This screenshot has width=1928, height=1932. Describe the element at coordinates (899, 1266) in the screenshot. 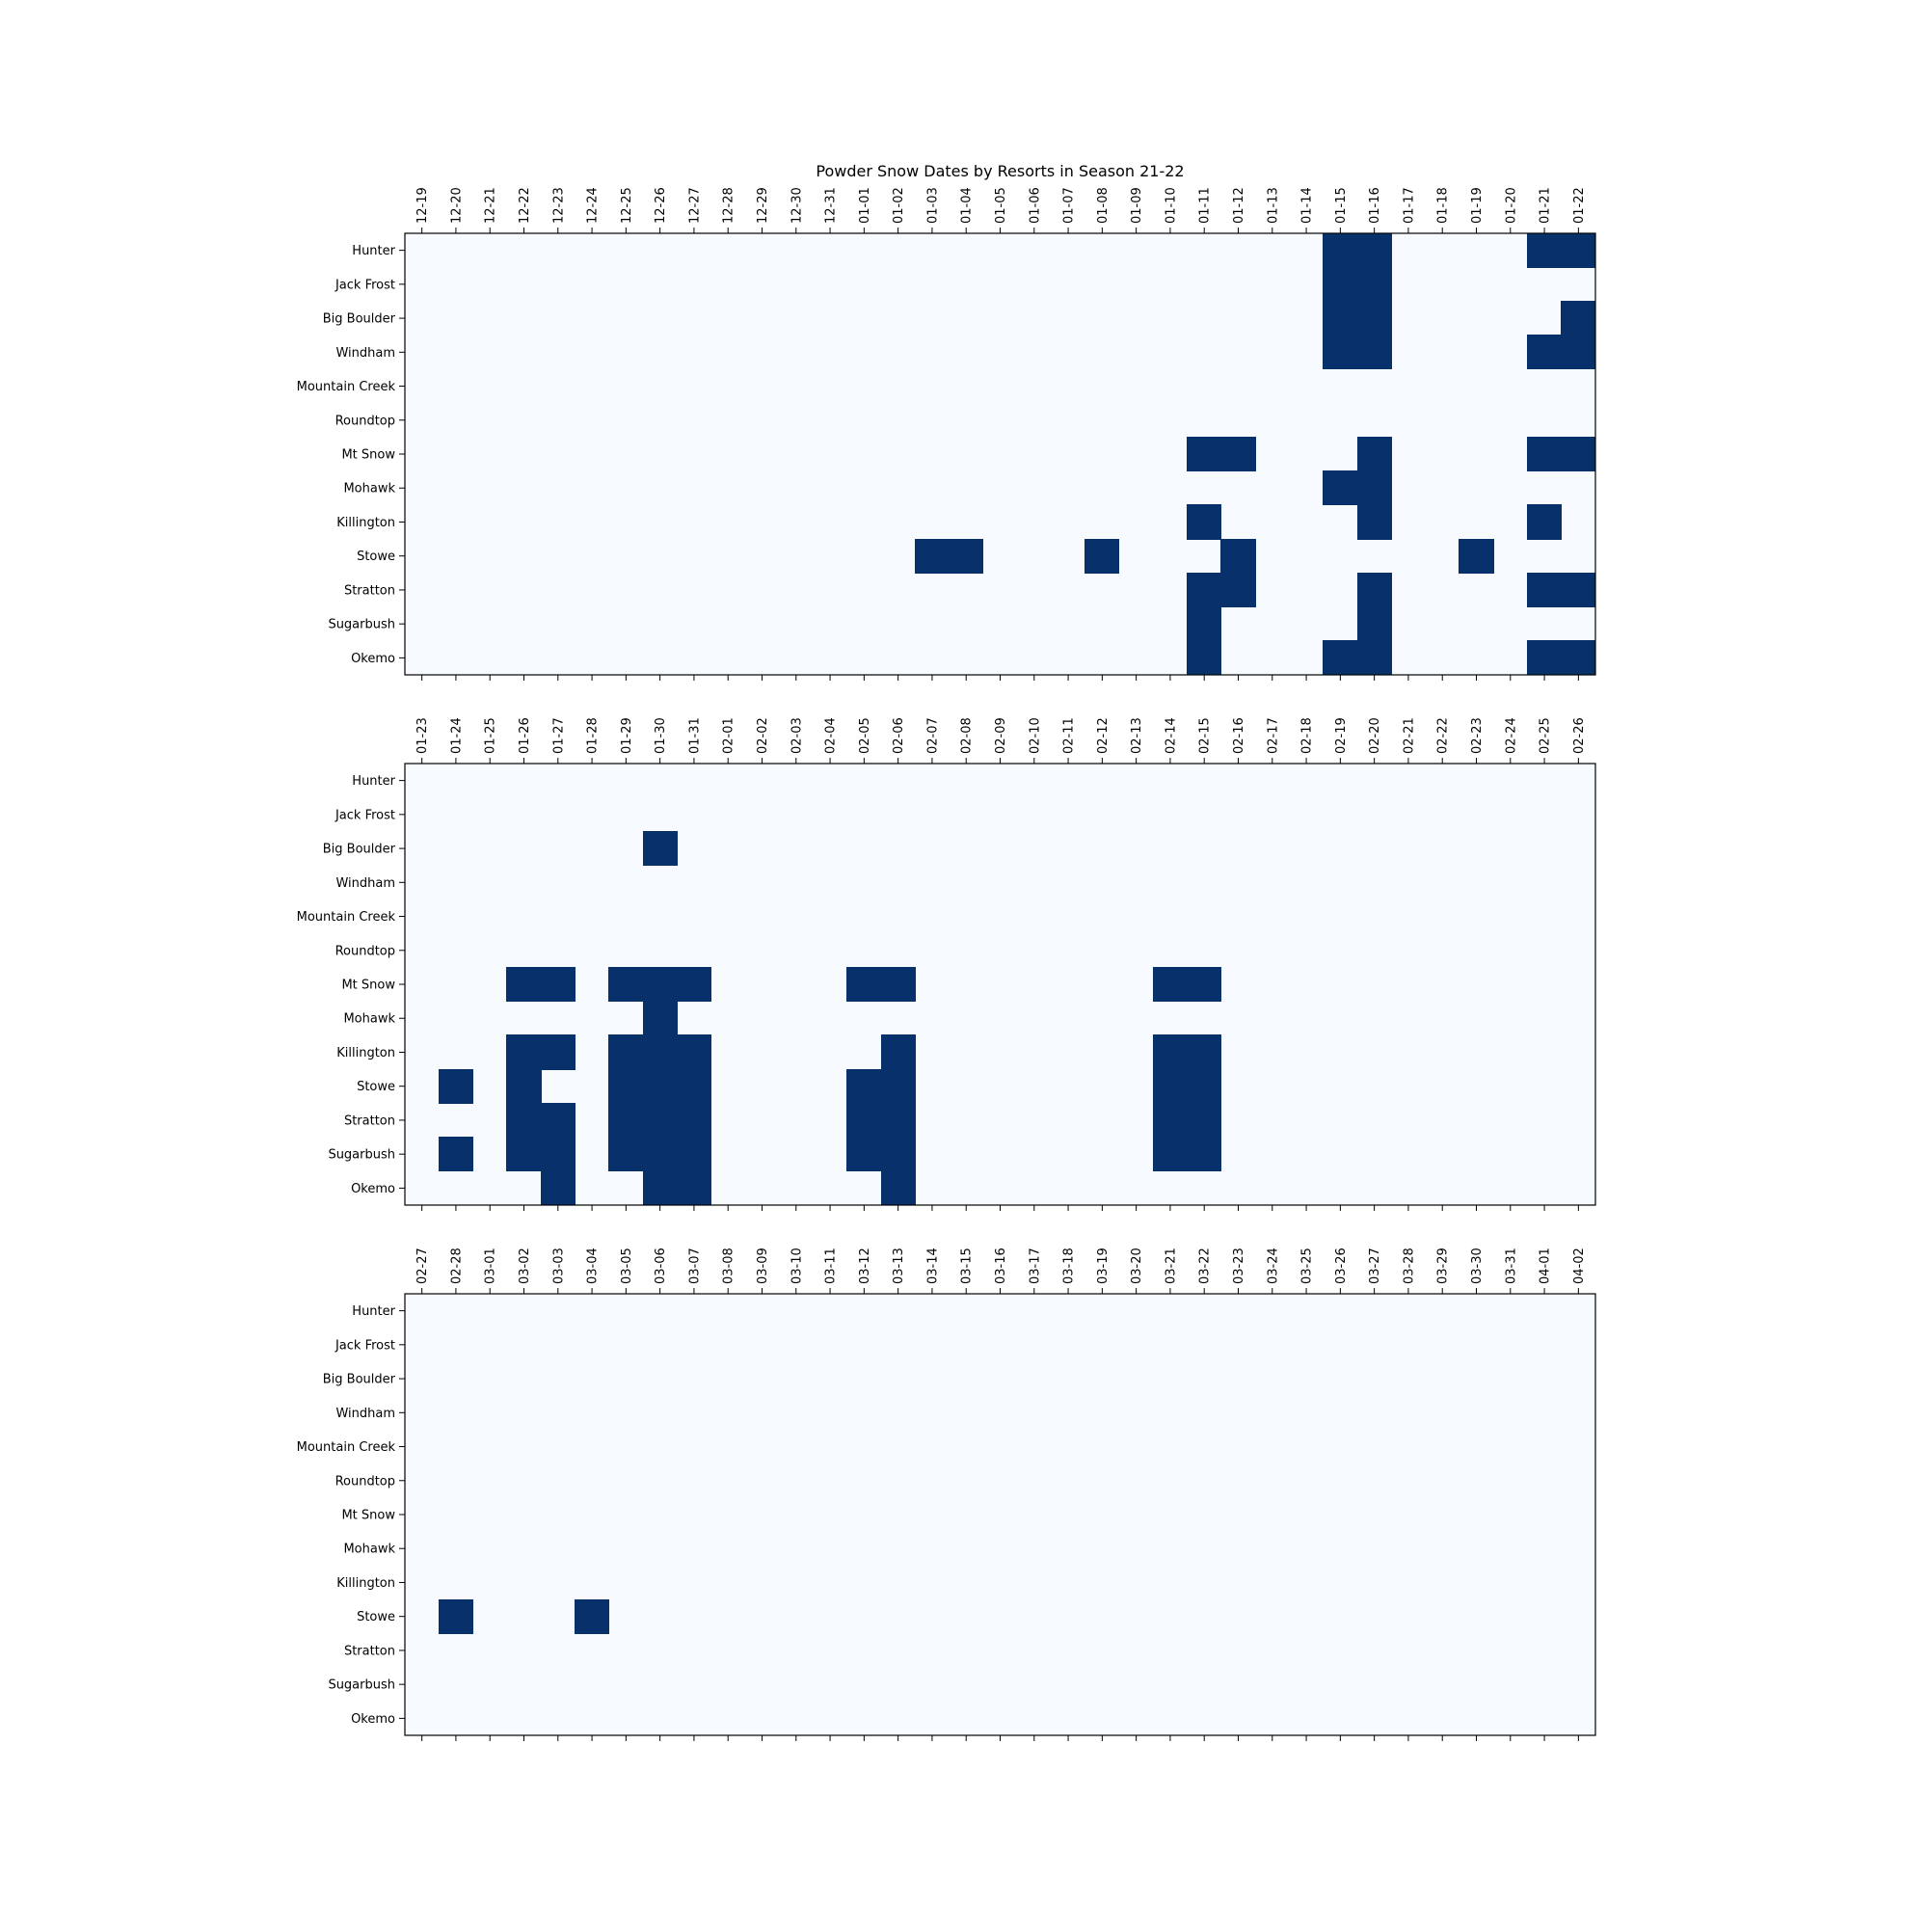

I see `x-tick-label: 03-13` at that location.